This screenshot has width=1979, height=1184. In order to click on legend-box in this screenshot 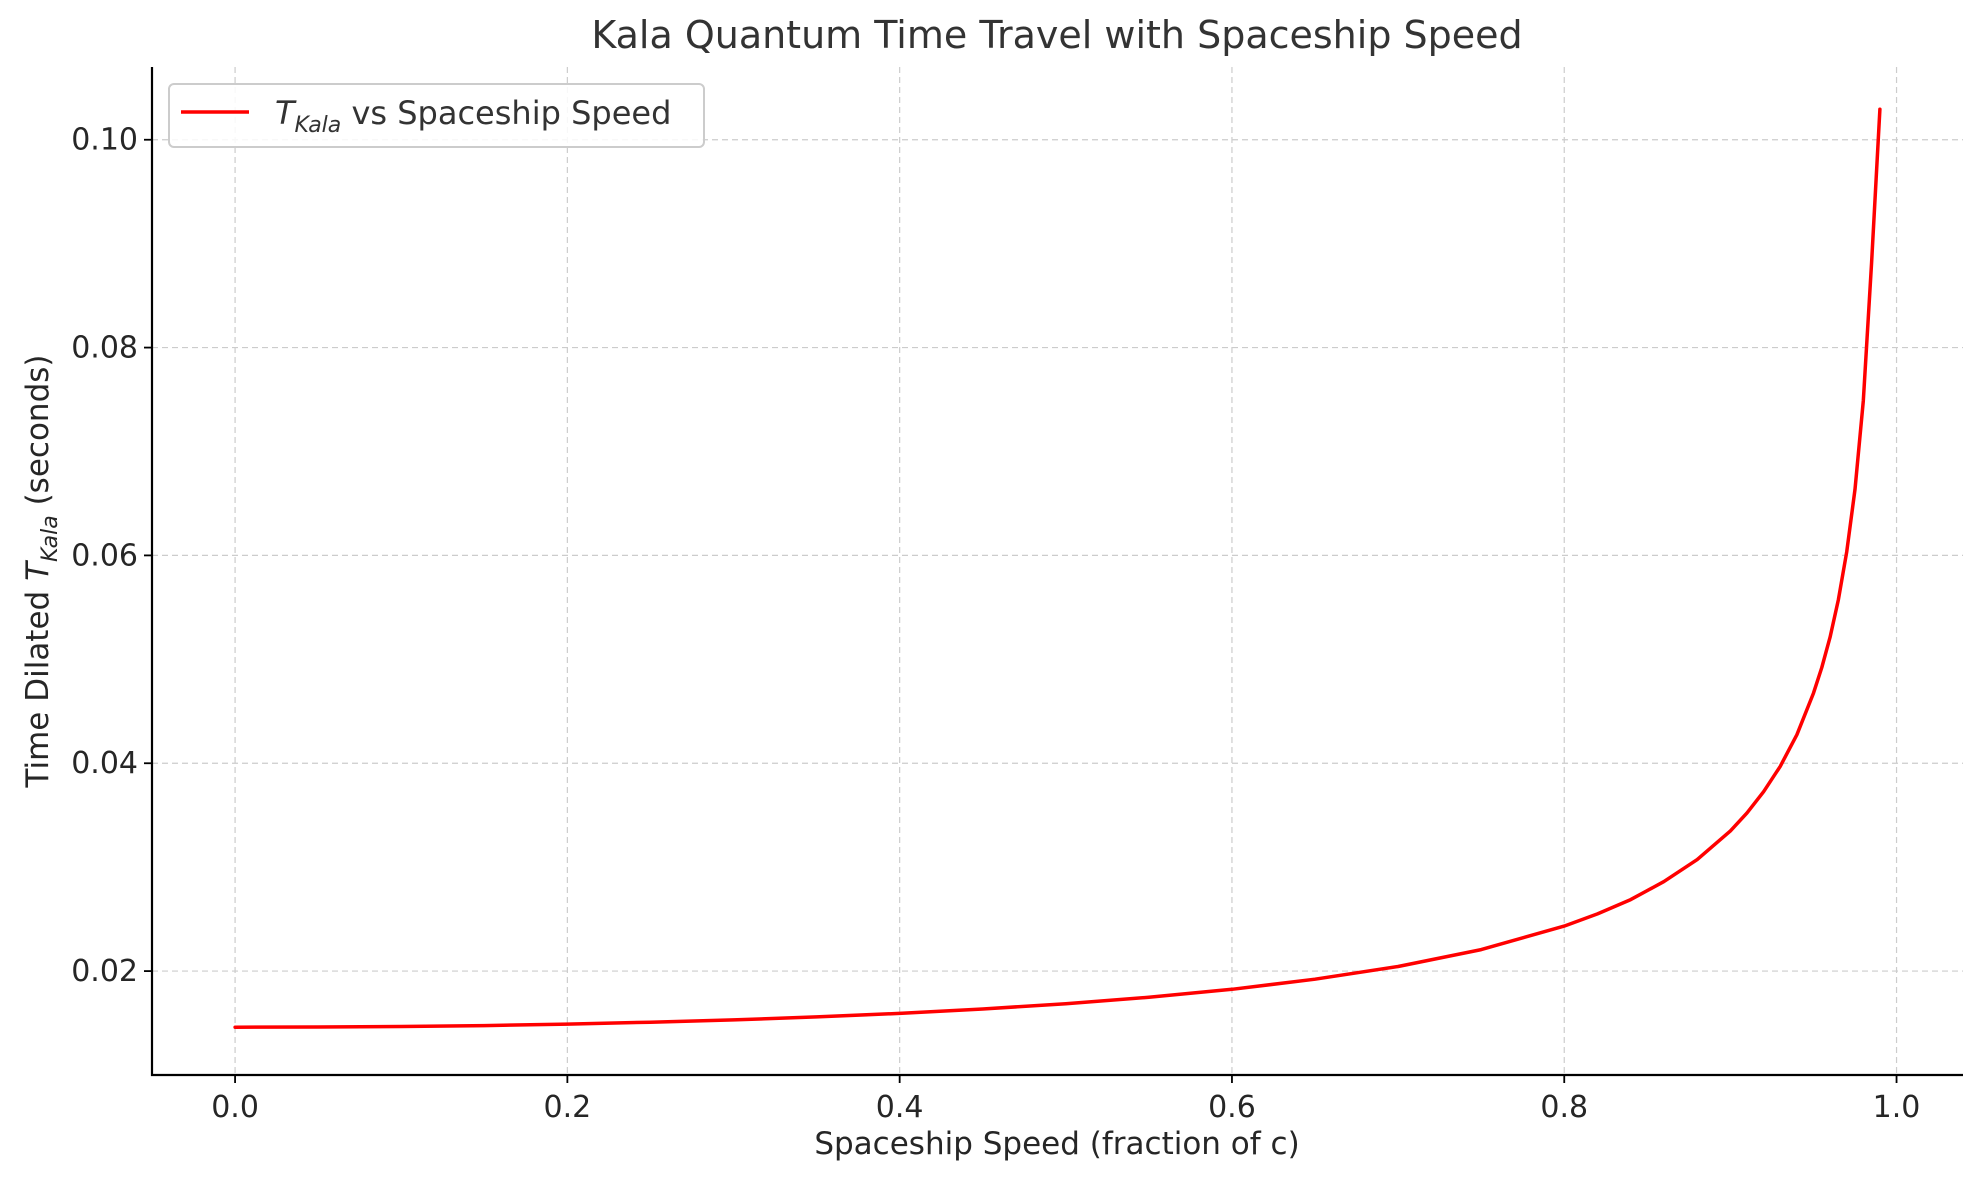, I will do `click(436, 115)`.